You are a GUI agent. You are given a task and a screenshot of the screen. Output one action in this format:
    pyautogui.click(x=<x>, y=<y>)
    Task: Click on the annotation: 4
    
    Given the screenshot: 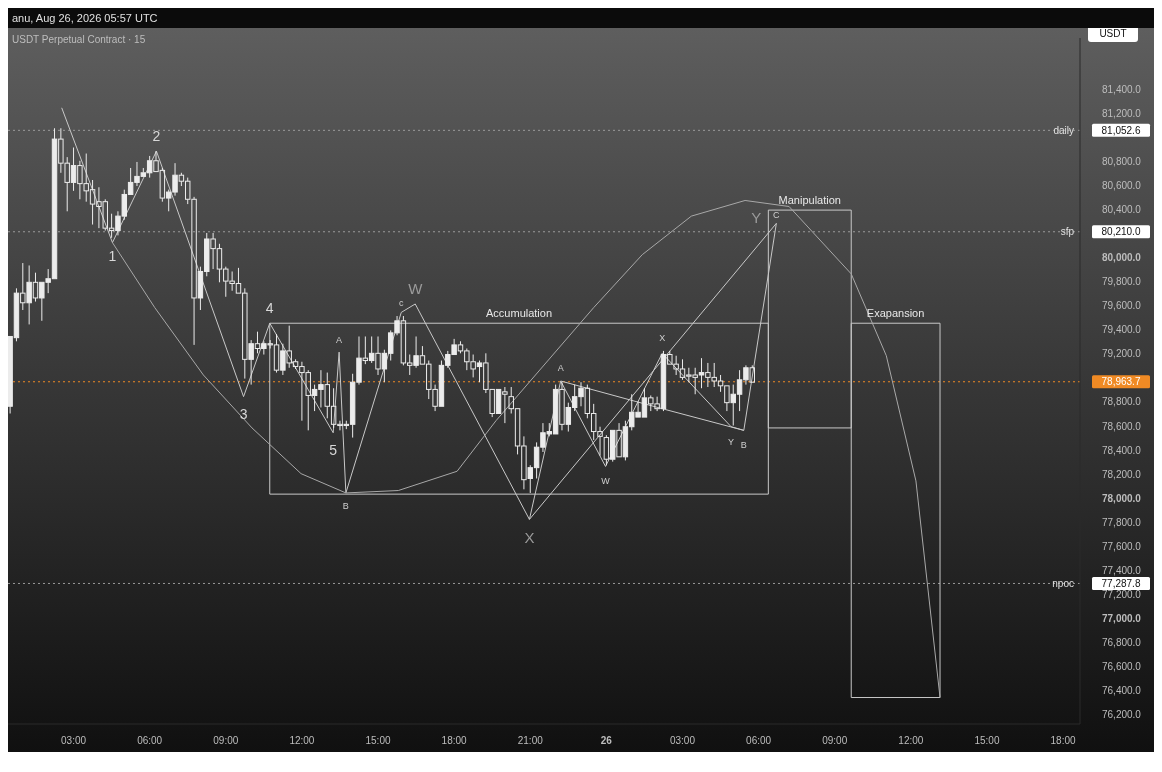 What is the action you would take?
    pyautogui.click(x=269, y=308)
    